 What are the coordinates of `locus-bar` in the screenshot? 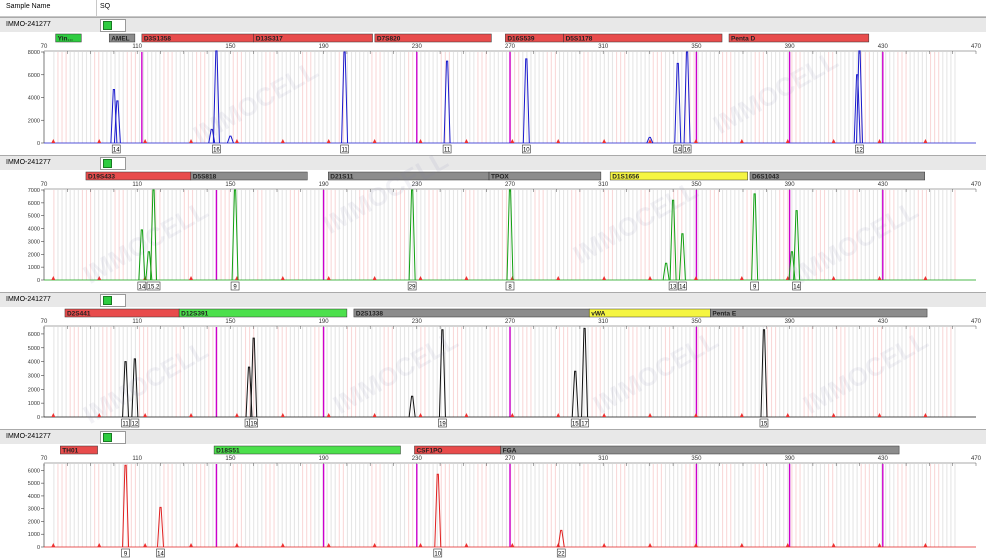 It's located at (307, 450).